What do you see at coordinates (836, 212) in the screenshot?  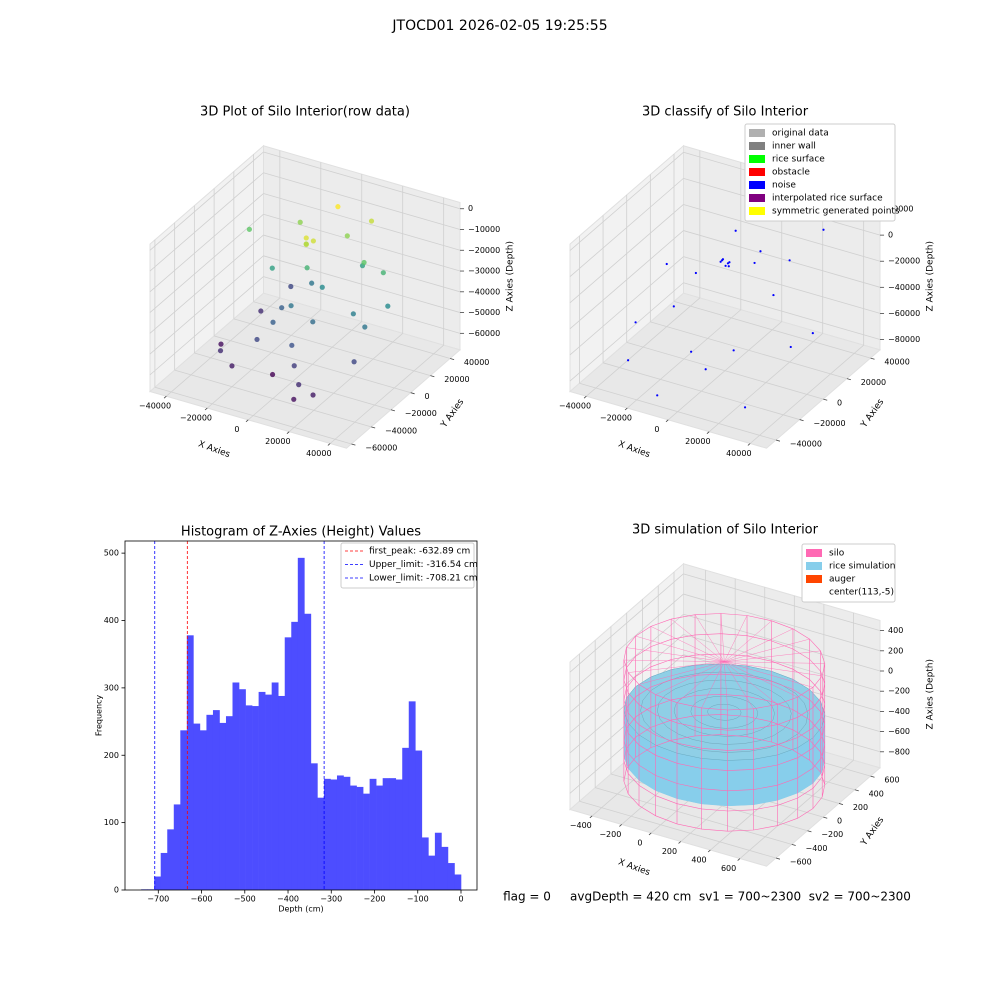 I see `legend-label: symmetric generated points` at bounding box center [836, 212].